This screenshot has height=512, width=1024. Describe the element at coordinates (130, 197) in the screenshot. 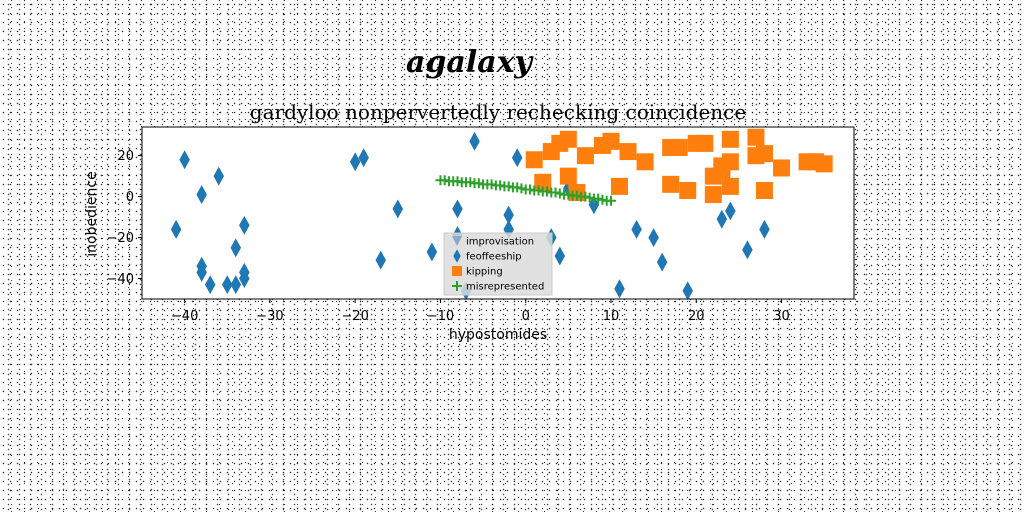

I see `y-tick-label: 0` at that location.